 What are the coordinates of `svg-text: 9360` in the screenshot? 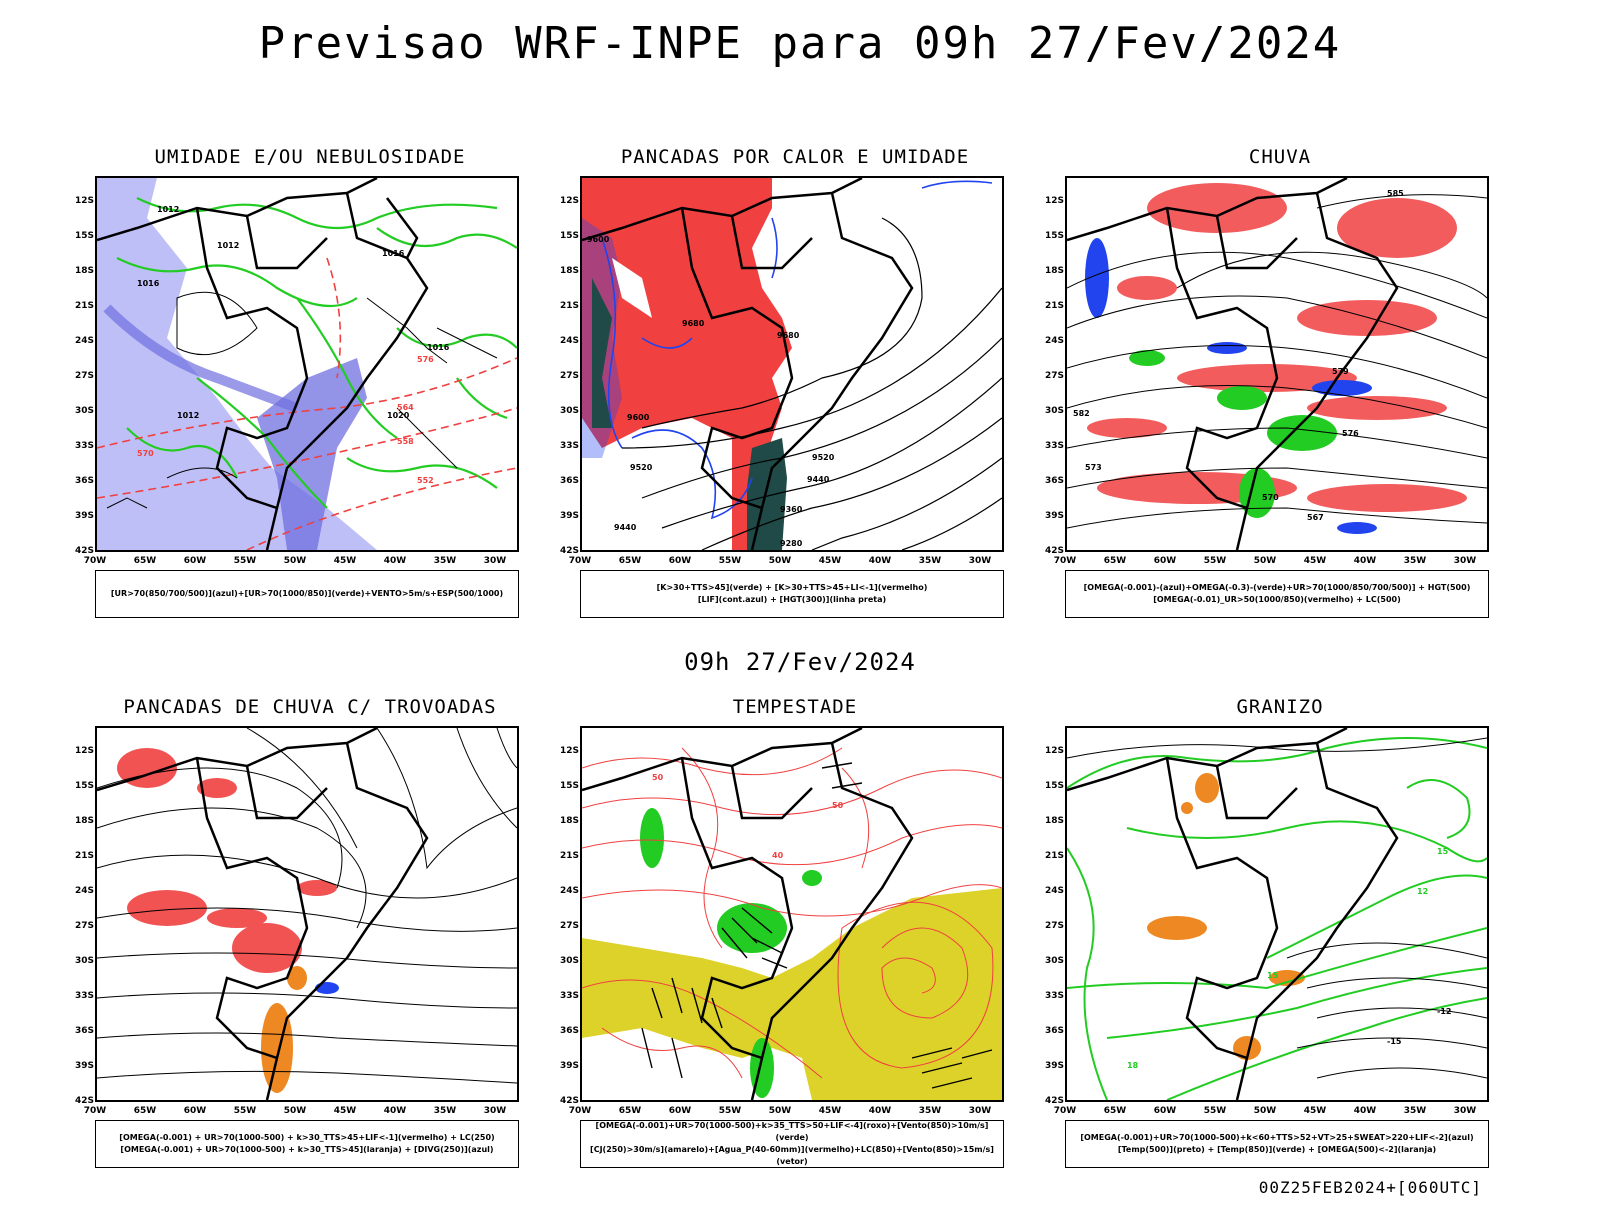 It's located at (791, 509).